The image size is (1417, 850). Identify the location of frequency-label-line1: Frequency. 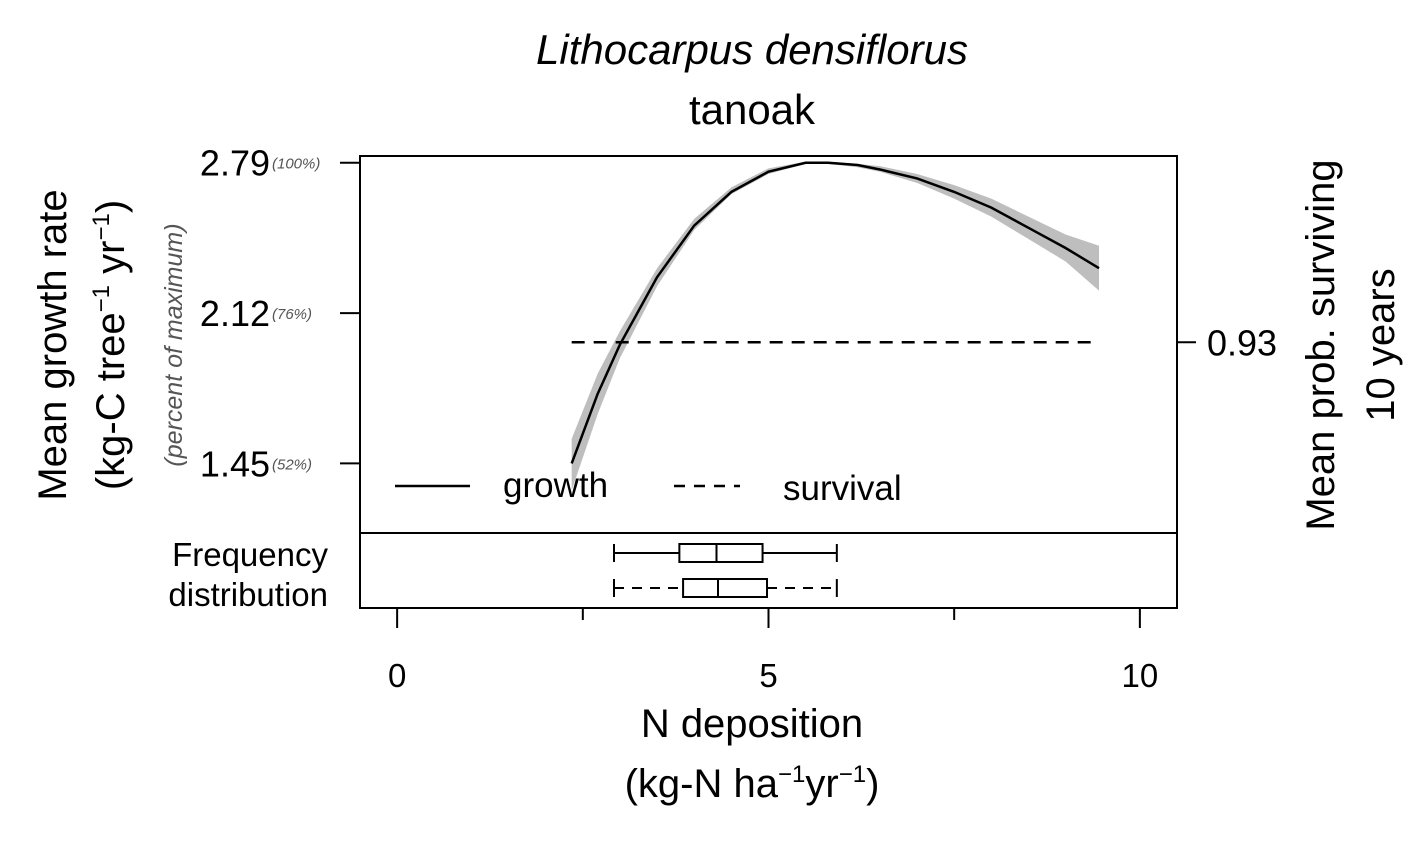
(250, 554).